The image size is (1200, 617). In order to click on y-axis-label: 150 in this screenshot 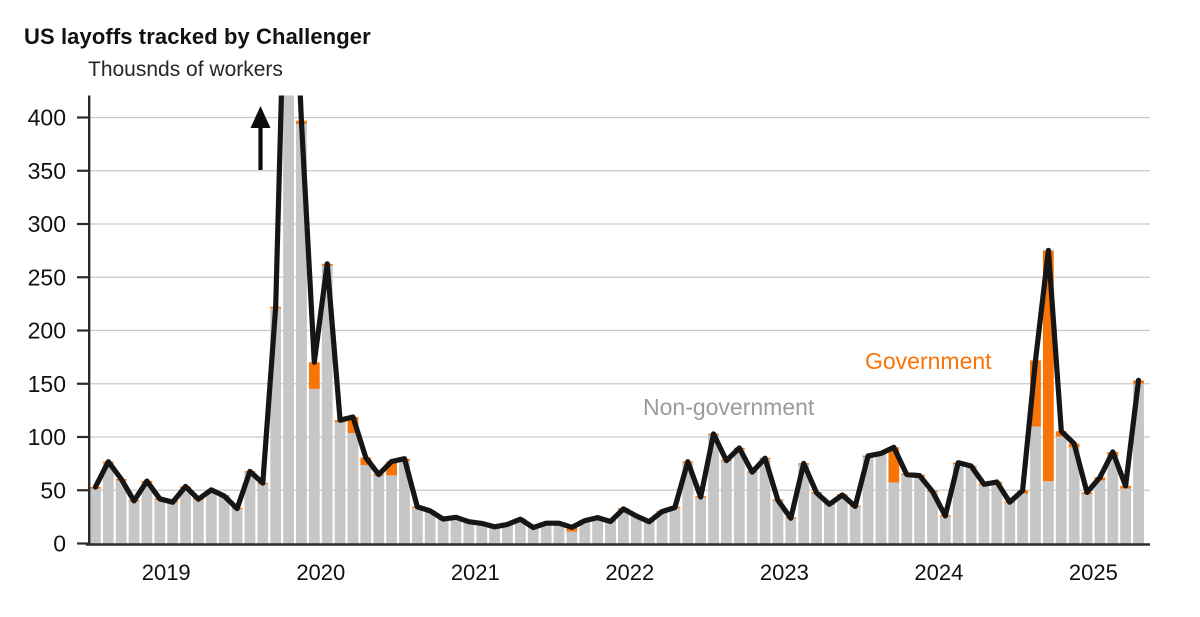, I will do `click(47, 384)`.